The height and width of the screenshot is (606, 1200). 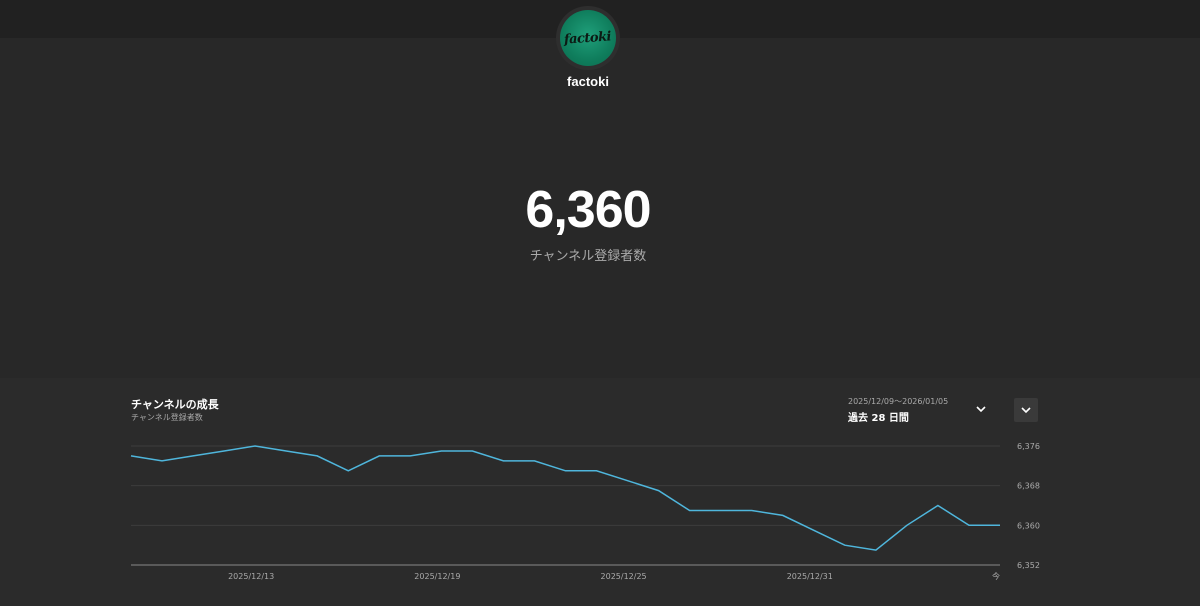 I want to click on subscriber-label: チャンネル登録者数, so click(x=588, y=256).